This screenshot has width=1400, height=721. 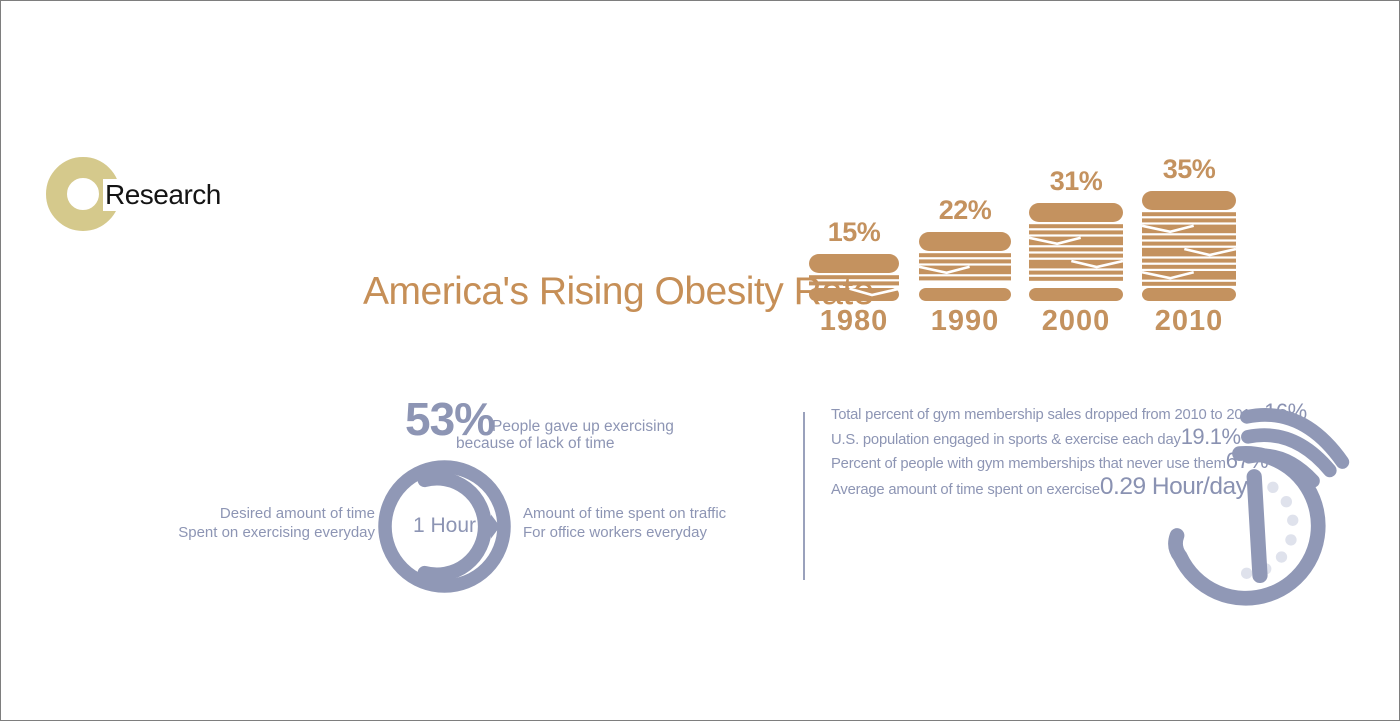 What do you see at coordinates (965, 210) in the screenshot?
I see `burger-percent-label: 22%` at bounding box center [965, 210].